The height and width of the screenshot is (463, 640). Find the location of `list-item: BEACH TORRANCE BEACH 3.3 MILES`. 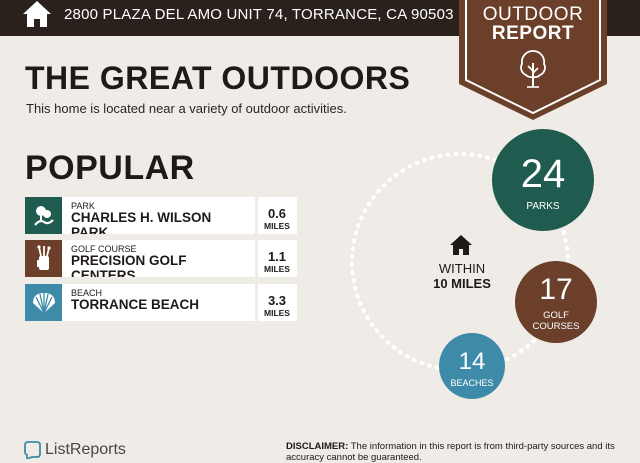

list-item: BEACH TORRANCE BEACH 3.3 MILES is located at coordinates (161, 302).